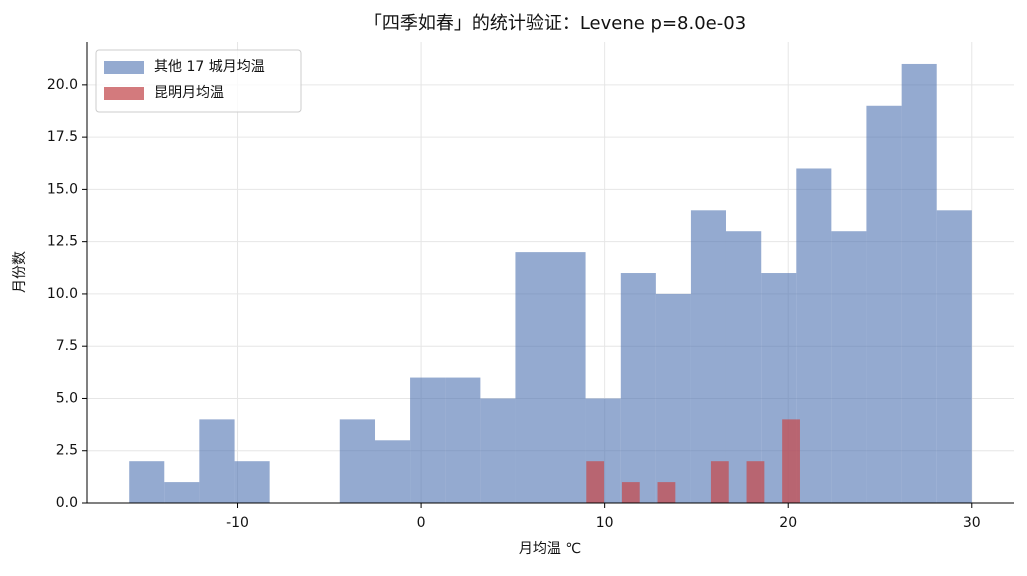 The height and width of the screenshot is (576, 1027). What do you see at coordinates (67, 503) in the screenshot?
I see `y-tick-label: 0.0` at bounding box center [67, 503].